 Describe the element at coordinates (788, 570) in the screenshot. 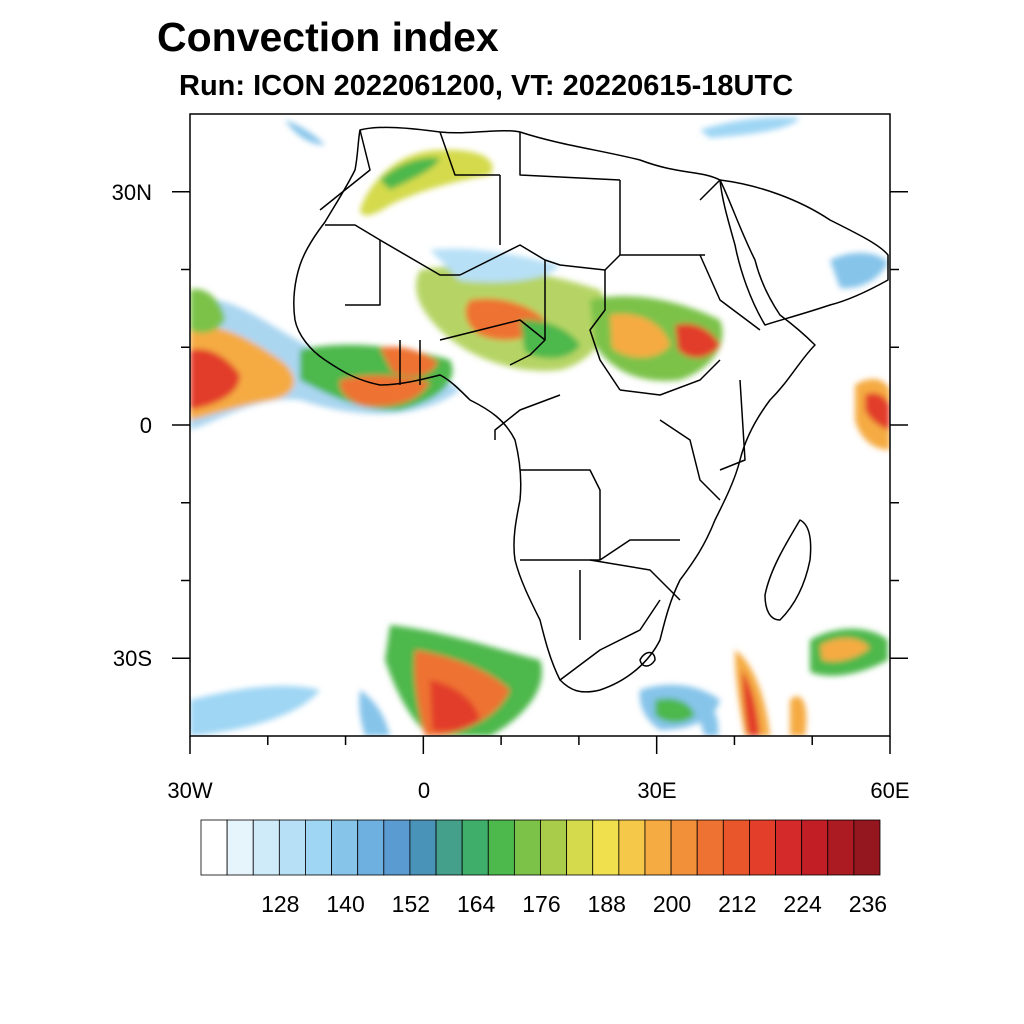

I see `madagascar` at that location.